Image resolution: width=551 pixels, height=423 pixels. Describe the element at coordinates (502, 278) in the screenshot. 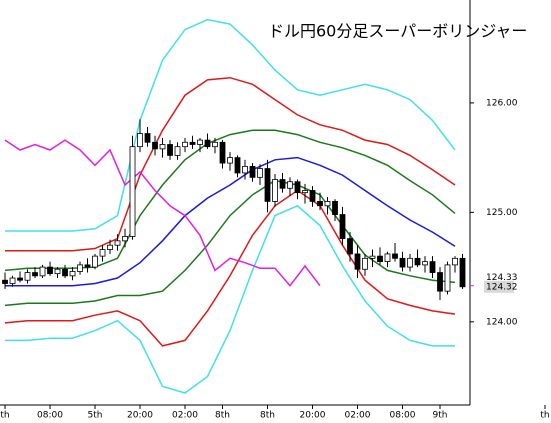

I see `price-label: 124.33` at that location.